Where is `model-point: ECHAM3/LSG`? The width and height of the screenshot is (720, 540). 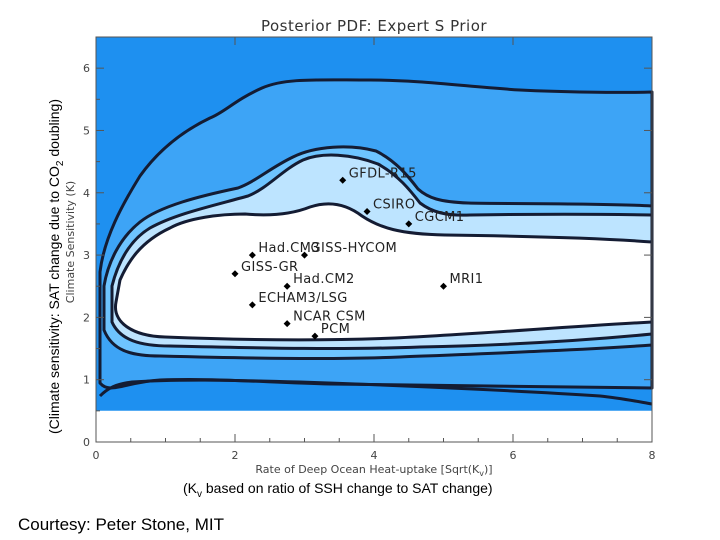
model-point: ECHAM3/LSG is located at coordinates (297, 300).